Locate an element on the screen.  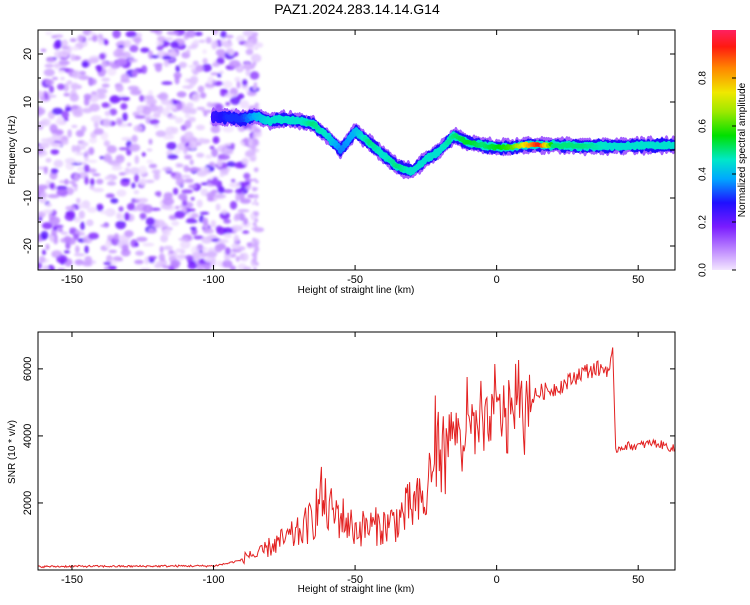
spectrogram-y-tick-label: 10 is located at coordinates (28, 102).